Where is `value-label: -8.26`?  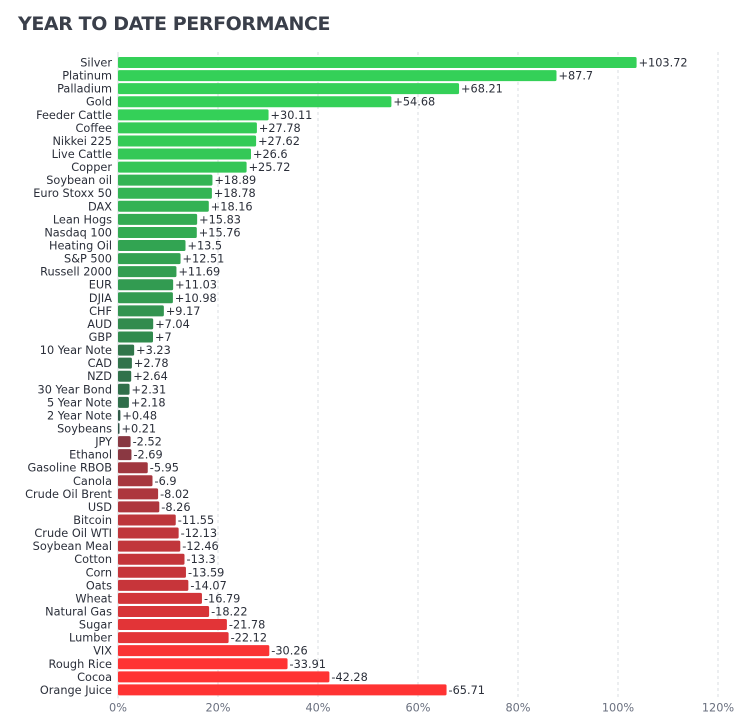
value-label: -8.26 is located at coordinates (175, 507).